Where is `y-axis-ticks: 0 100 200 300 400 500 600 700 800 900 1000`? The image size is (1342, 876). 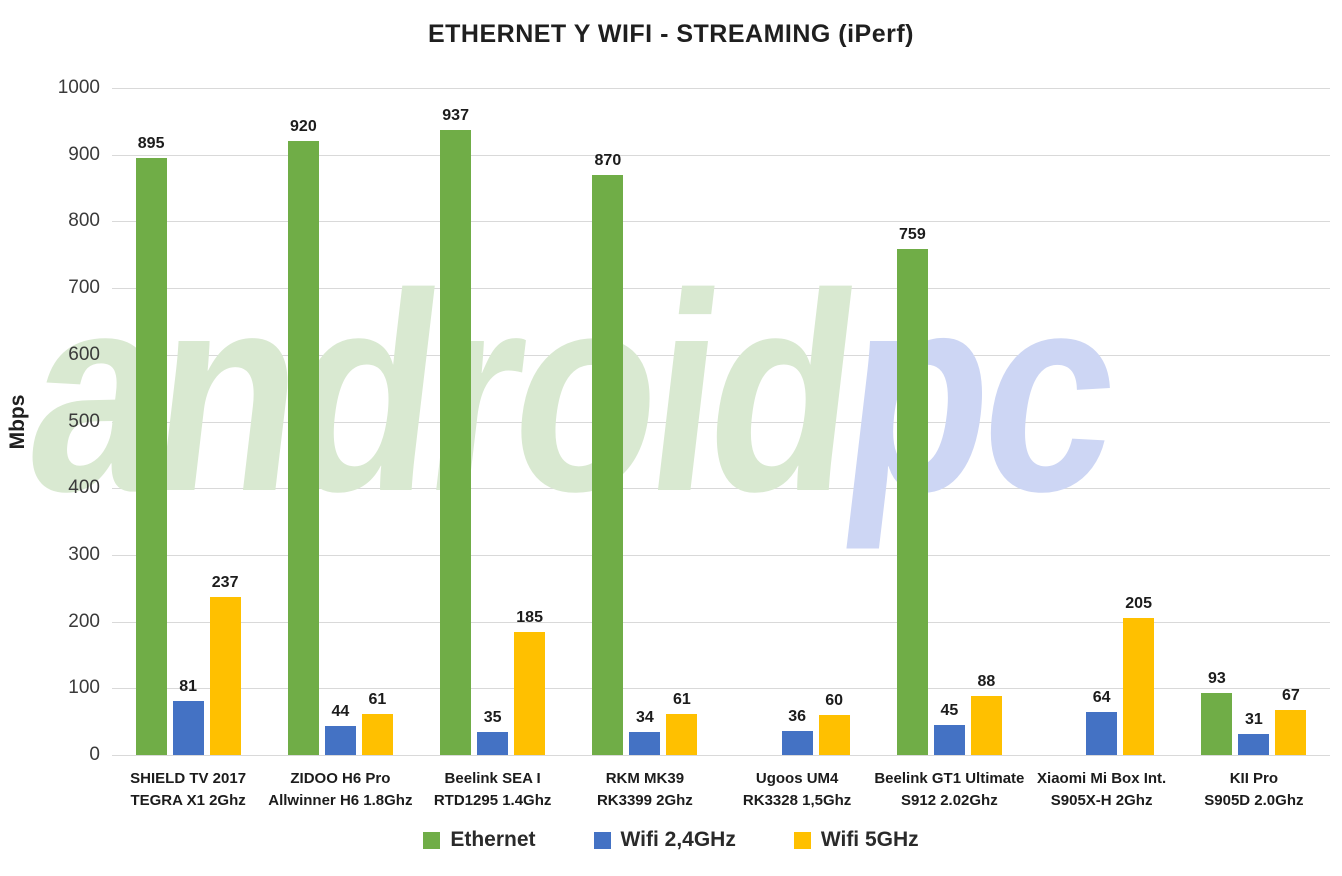 y-axis-ticks: 0 100 200 300 400 500 600 700 800 900 1000 is located at coordinates (50, 421).